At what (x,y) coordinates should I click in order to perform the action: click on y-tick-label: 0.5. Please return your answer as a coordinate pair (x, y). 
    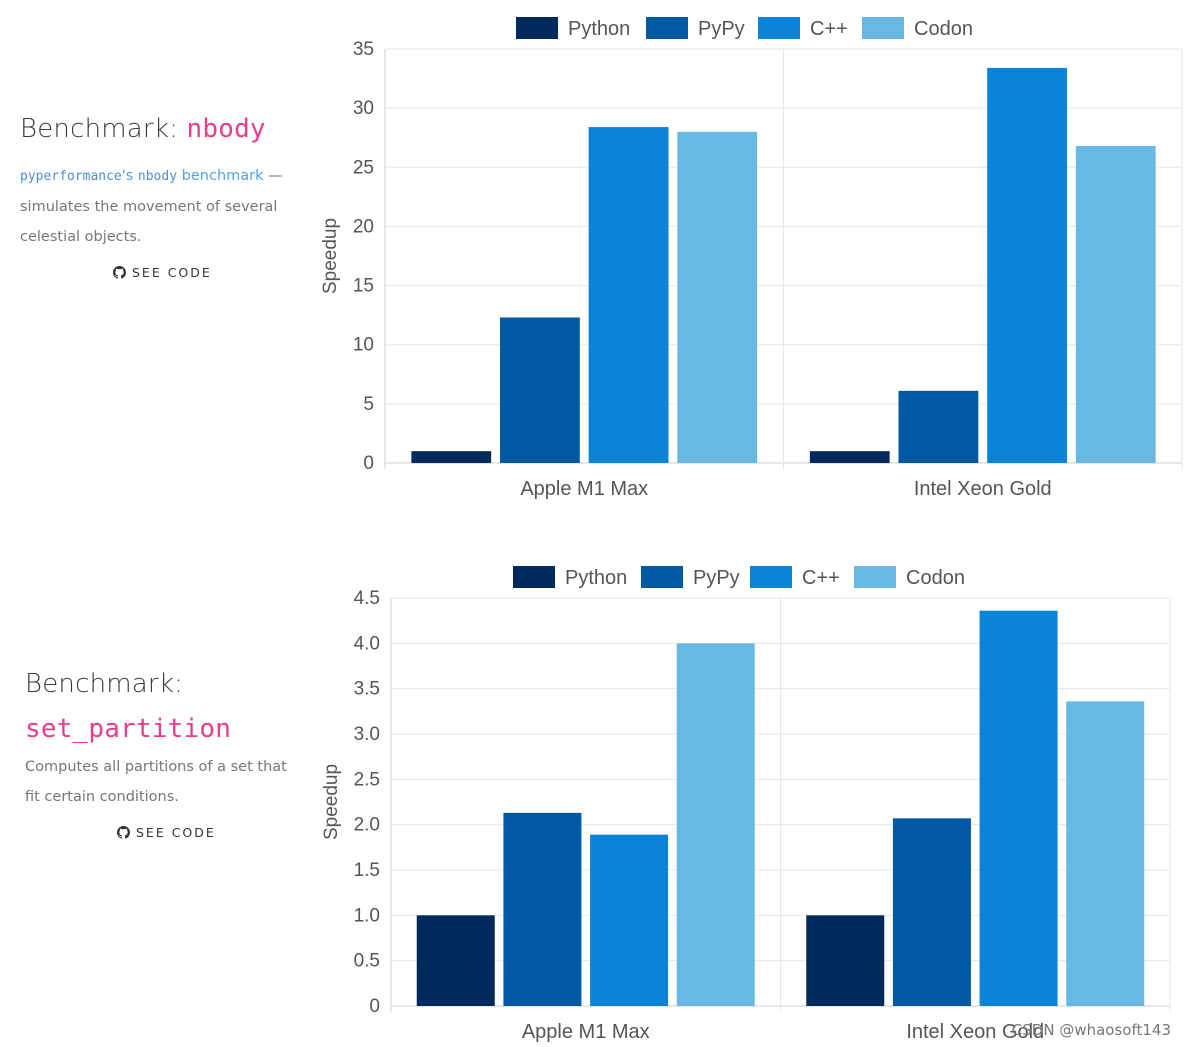
    Looking at the image, I should click on (367, 961).